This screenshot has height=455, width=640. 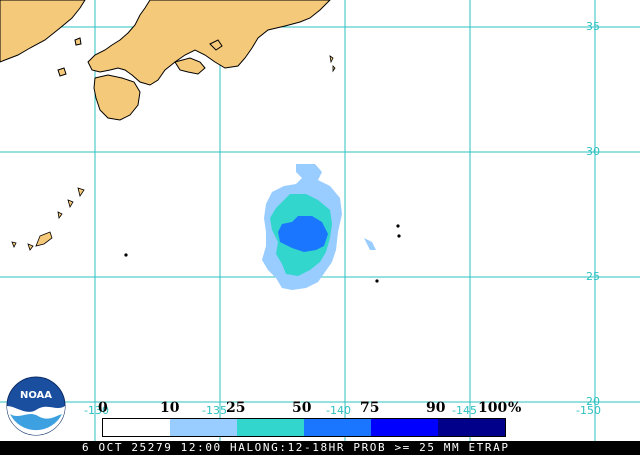 I want to click on legend-threshold-100: 100, so click(x=493, y=408).